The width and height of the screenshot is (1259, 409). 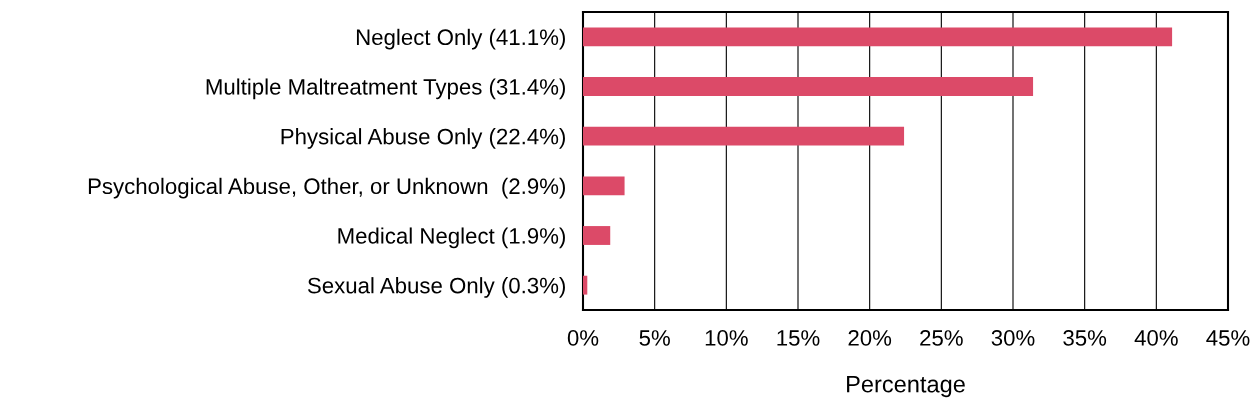 What do you see at coordinates (583, 338) in the screenshot?
I see `x-tick-label: 0%` at bounding box center [583, 338].